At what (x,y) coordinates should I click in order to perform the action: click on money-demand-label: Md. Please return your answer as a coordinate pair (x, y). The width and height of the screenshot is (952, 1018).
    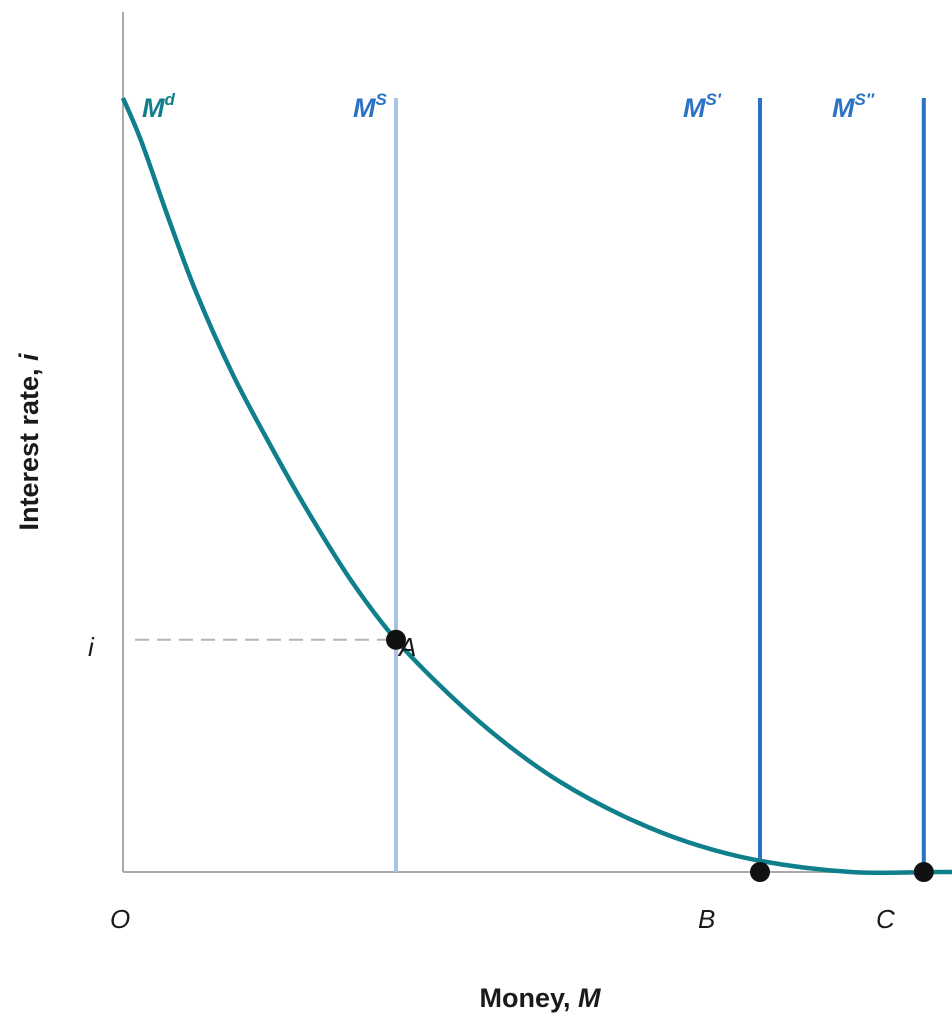
    Looking at the image, I should click on (159, 106).